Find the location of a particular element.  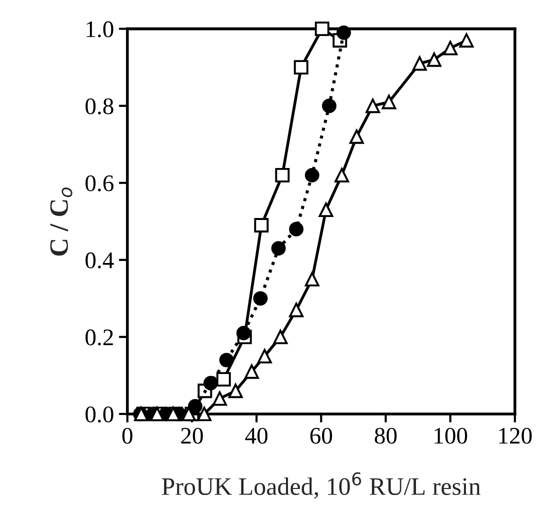

x-tick-label: 0 is located at coordinates (127, 436).